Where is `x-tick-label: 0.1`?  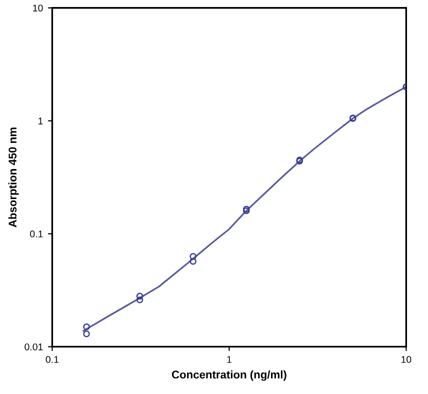 x-tick-label: 0.1 is located at coordinates (52, 359).